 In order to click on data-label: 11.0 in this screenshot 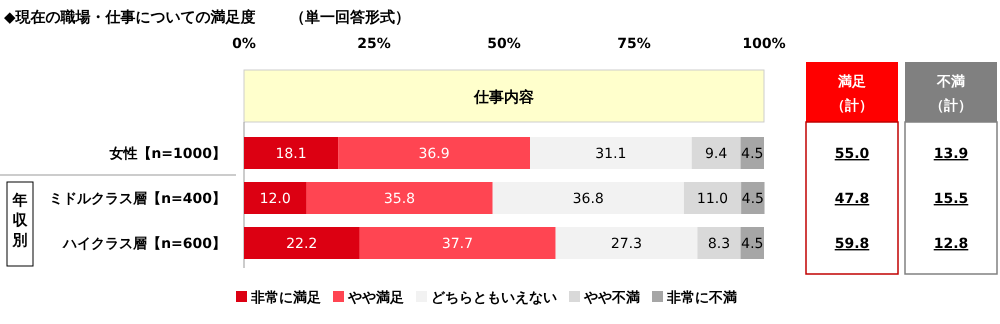, I will do `click(712, 199)`.